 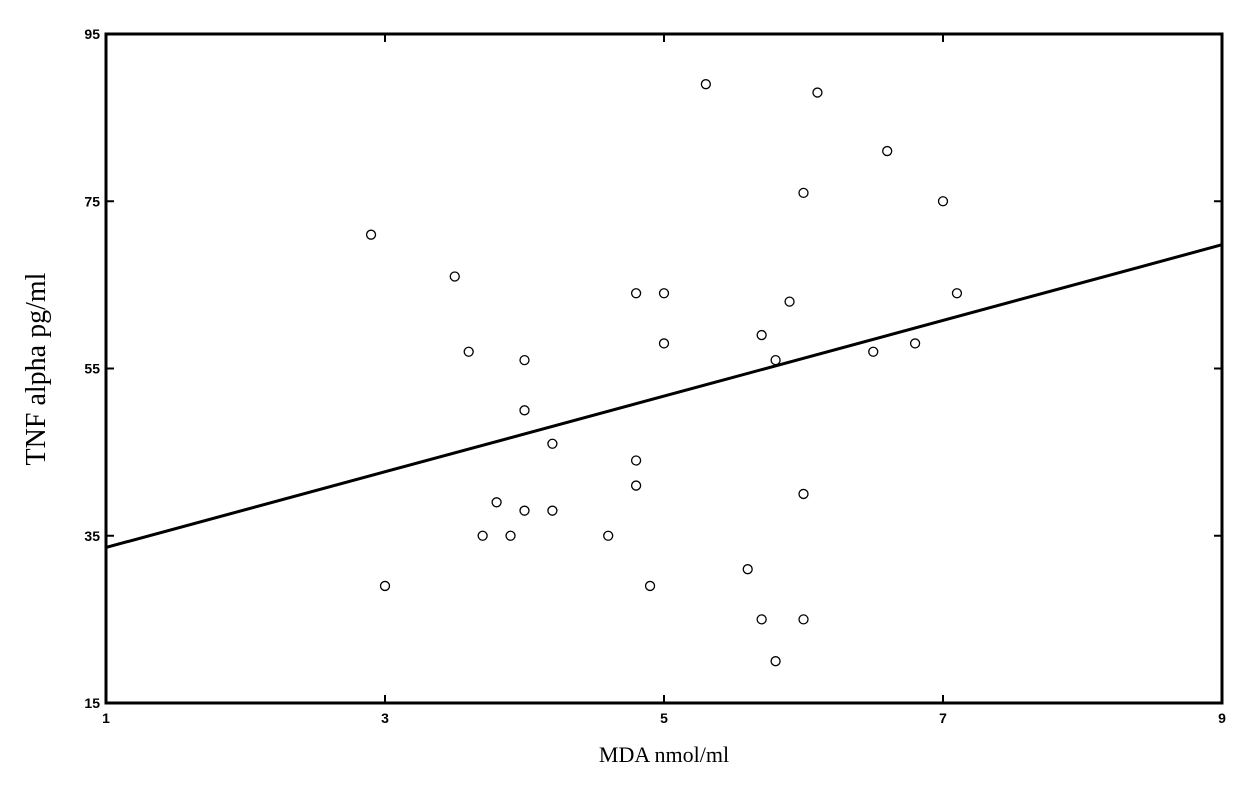 I want to click on x-tick-label: 7, so click(x=943, y=718).